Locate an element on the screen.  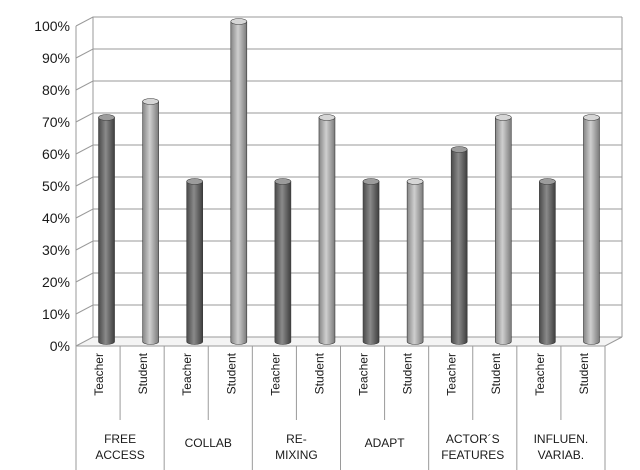
y-tick-label: 100% is located at coordinates (52, 26).